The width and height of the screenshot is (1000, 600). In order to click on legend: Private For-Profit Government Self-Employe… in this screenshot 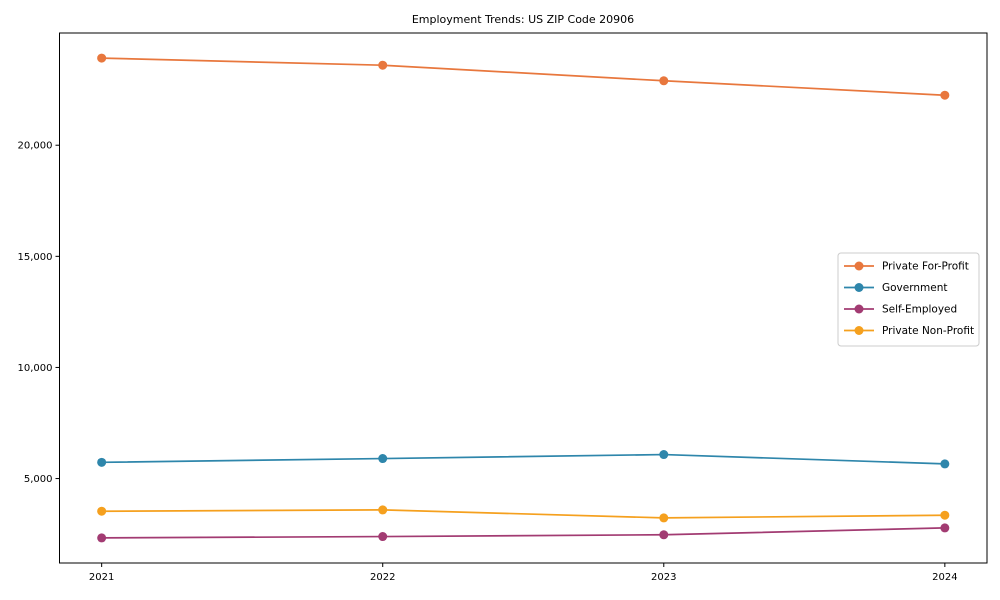, I will do `click(908, 299)`.